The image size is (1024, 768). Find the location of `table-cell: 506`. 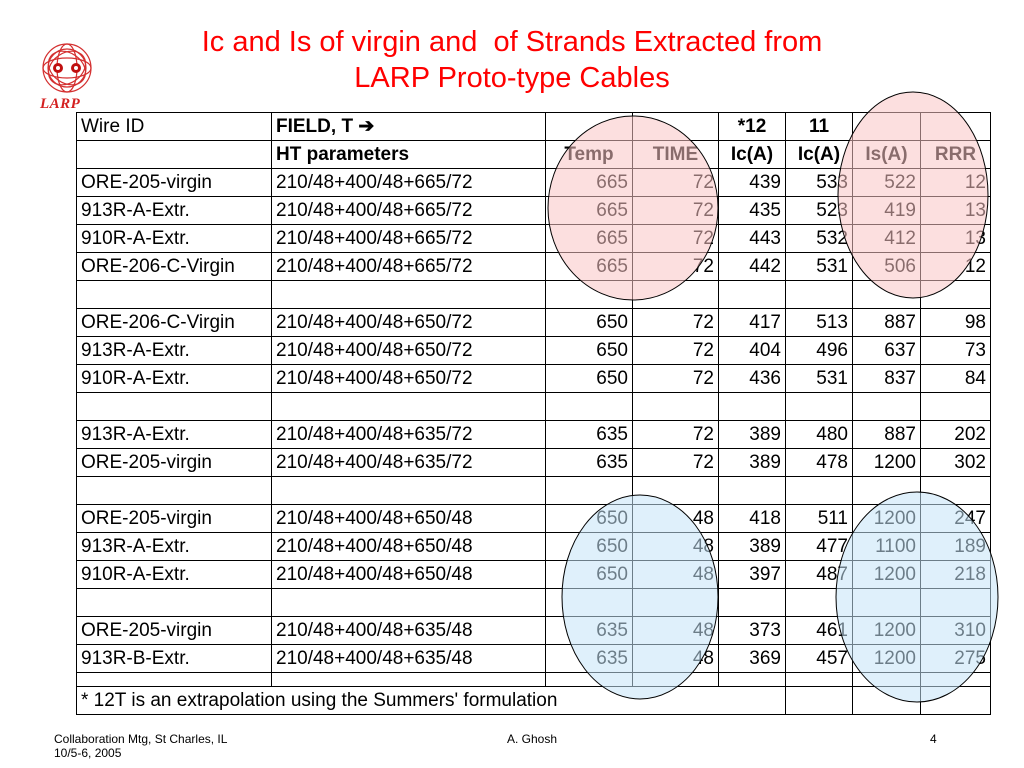

table-cell: 506 is located at coordinates (886, 266).